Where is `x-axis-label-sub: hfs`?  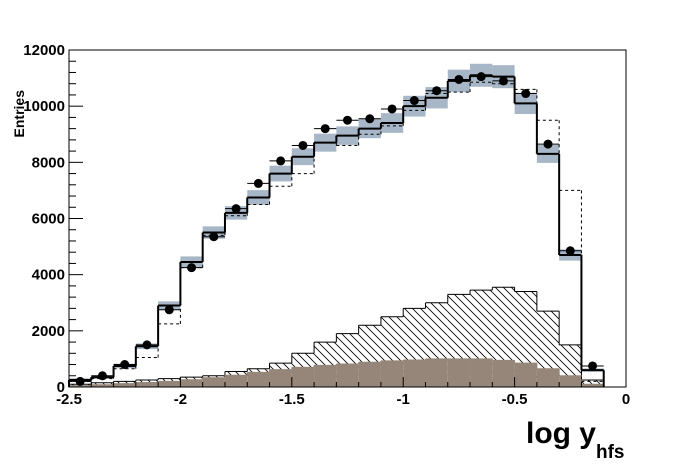 x-axis-label-sub: hfs is located at coordinates (610, 452).